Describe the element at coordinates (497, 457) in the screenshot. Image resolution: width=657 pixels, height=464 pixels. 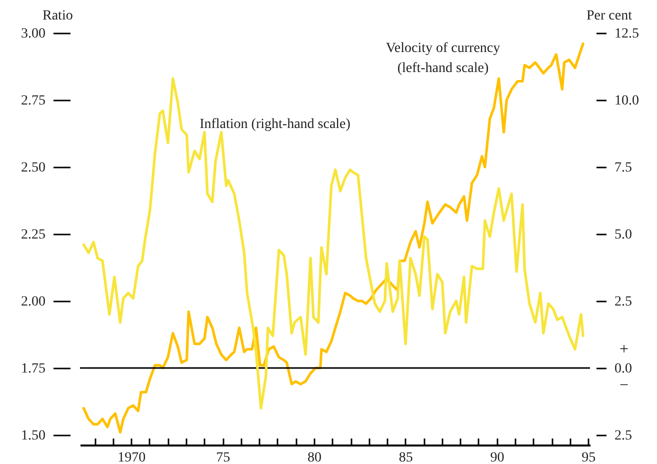
I see `x-tick-label: 90` at that location.